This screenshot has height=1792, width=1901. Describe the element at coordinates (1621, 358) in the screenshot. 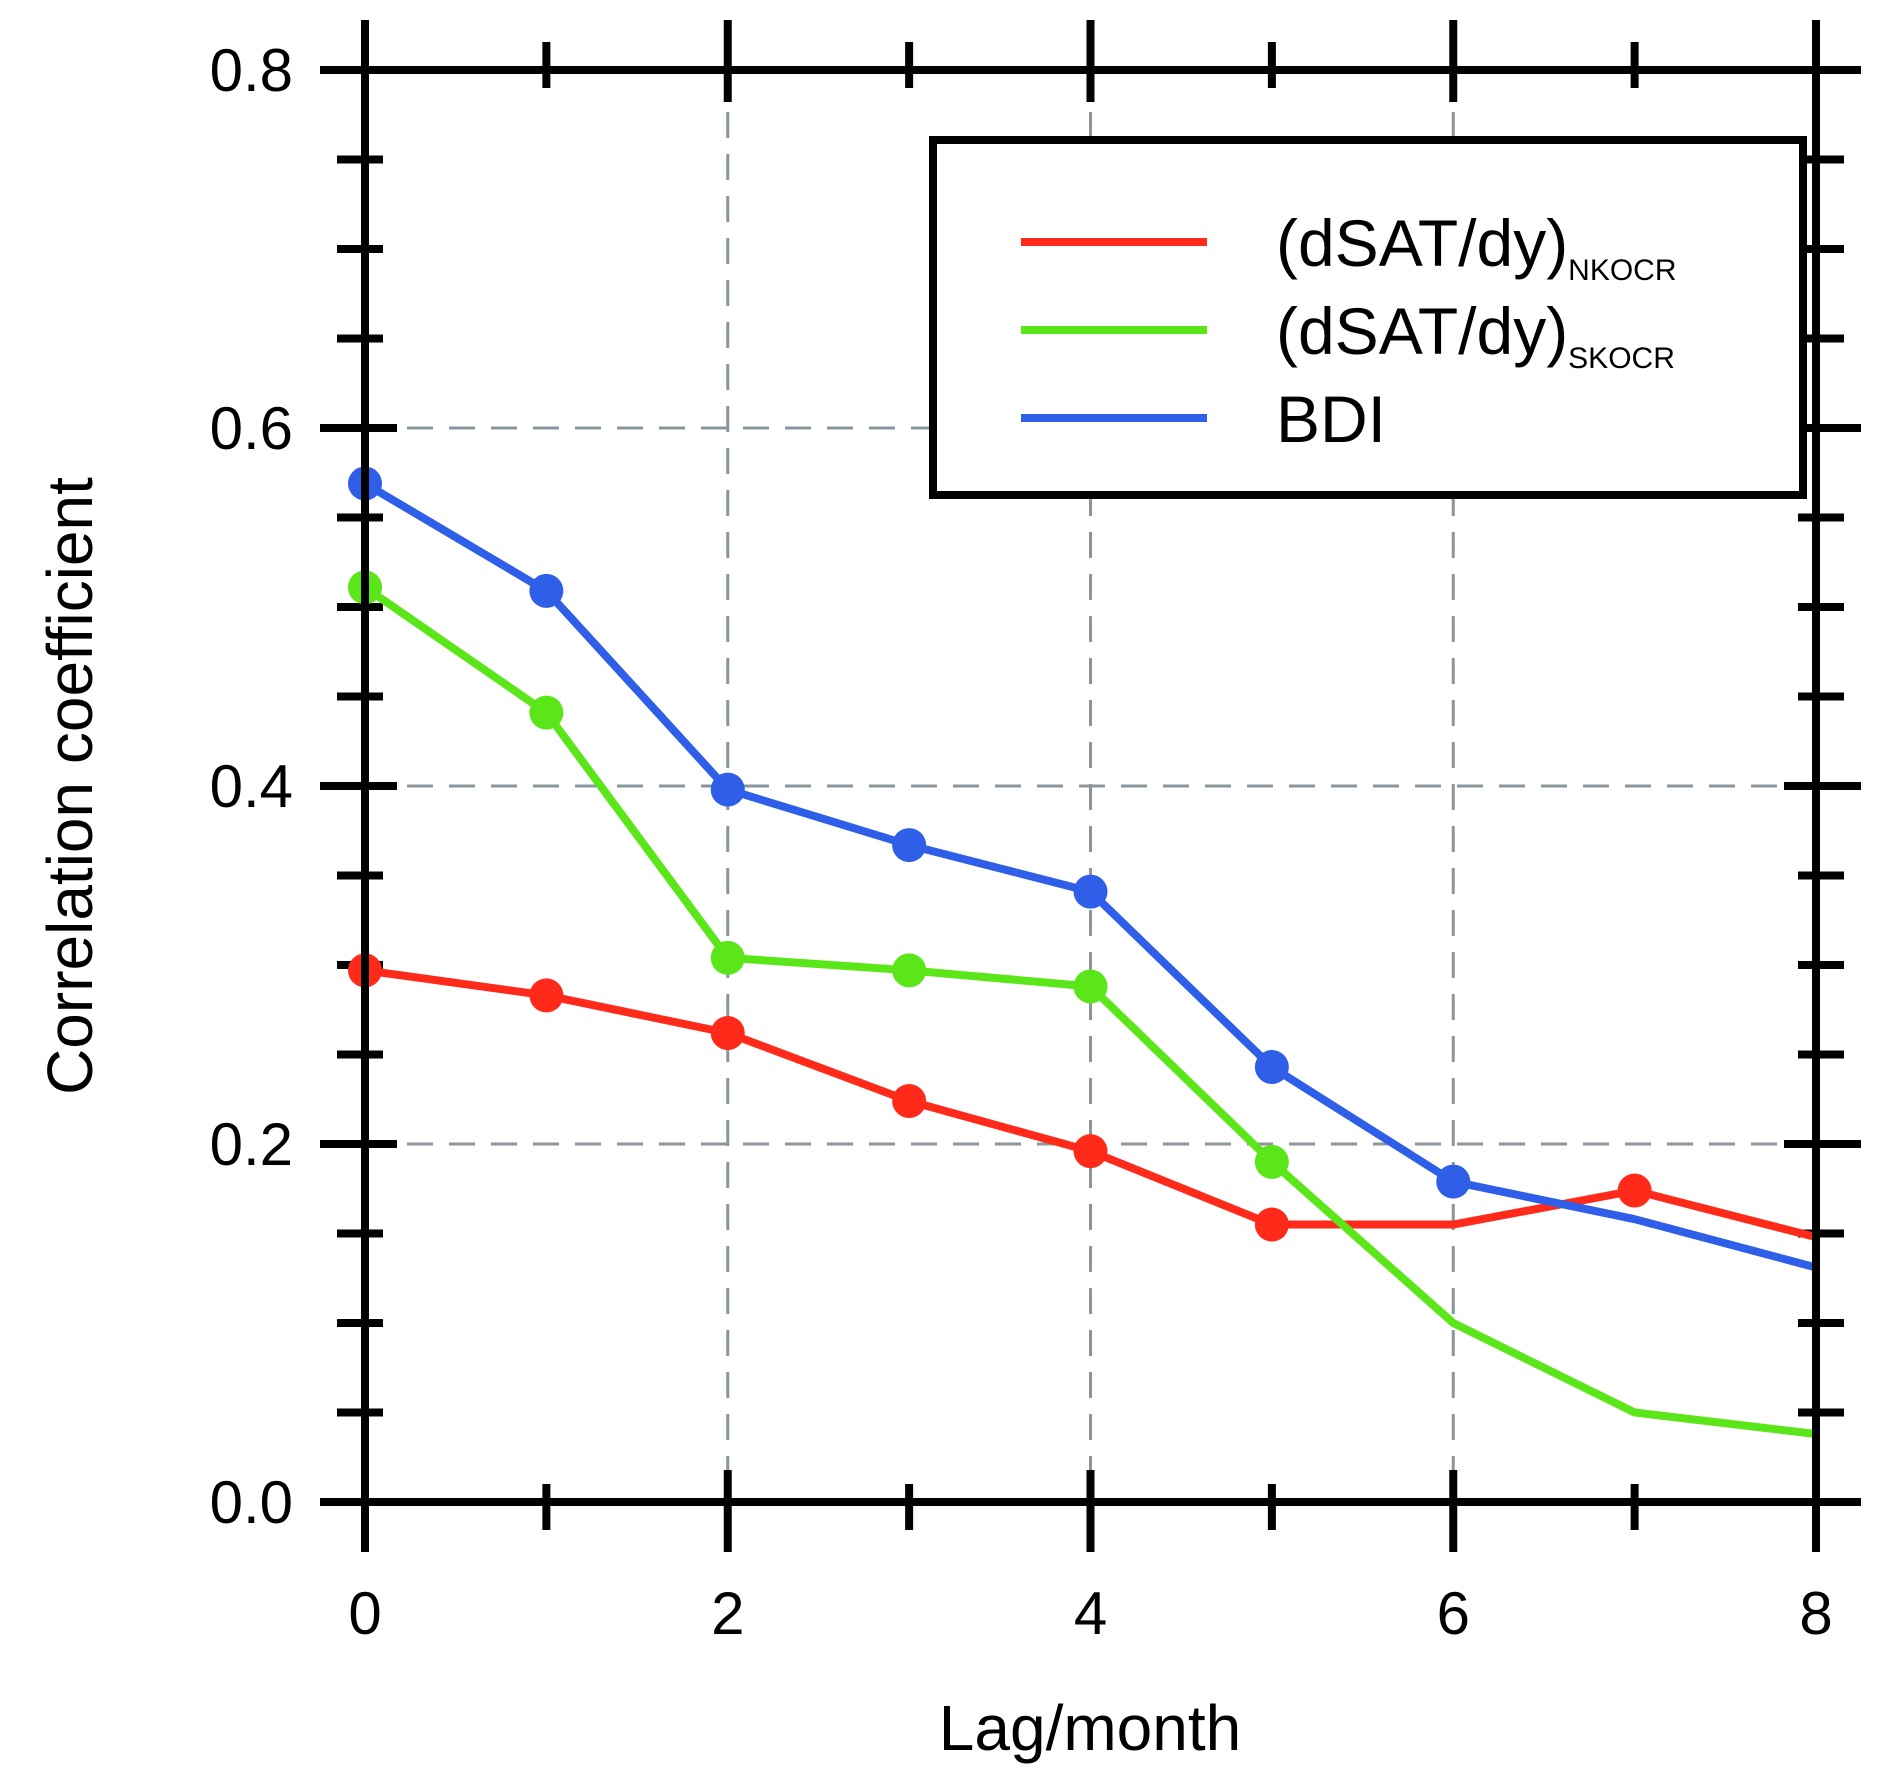

I see `legend-subscript-2: SKOCR` at that location.